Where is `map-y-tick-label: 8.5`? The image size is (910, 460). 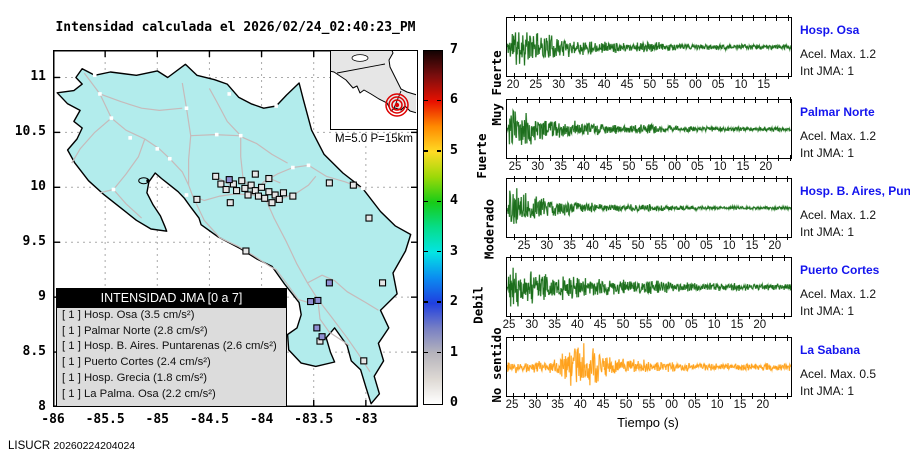
map-y-tick-label: 8.5 is located at coordinates (34, 352).